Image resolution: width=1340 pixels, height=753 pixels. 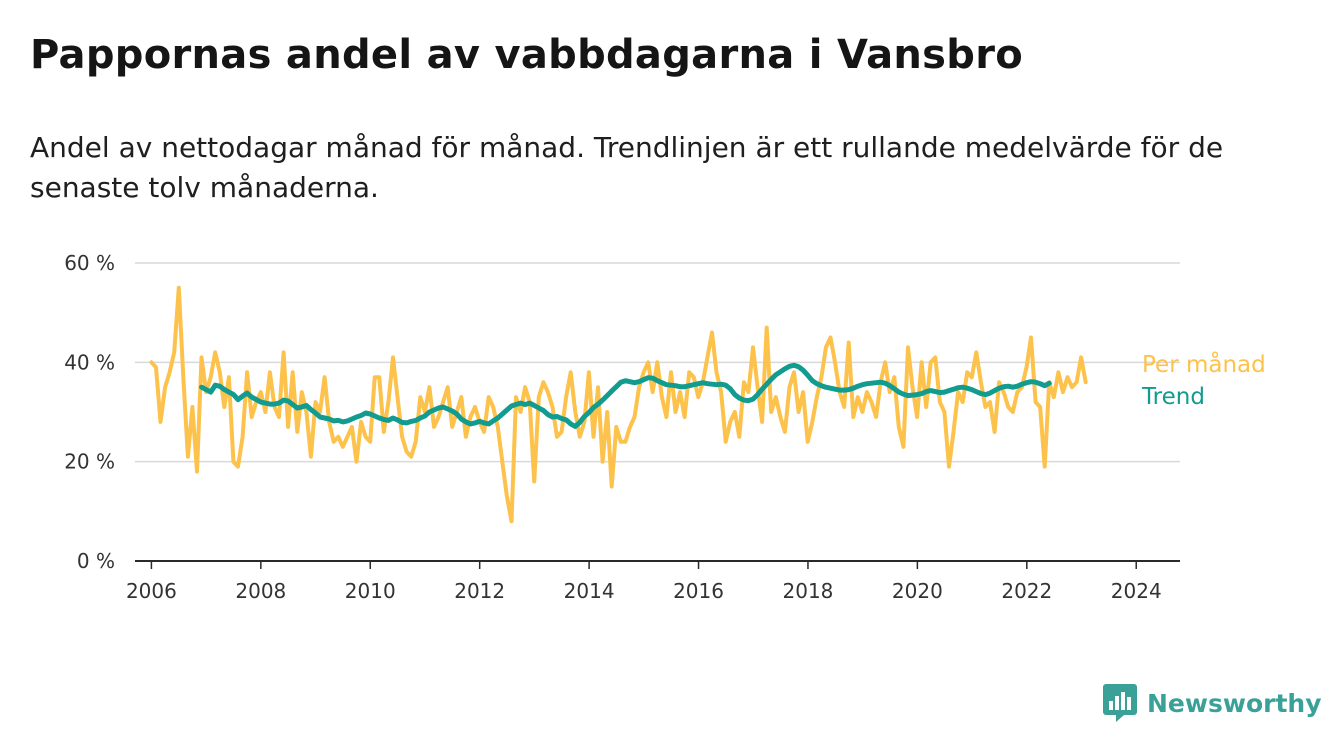 I want to click on series-line-trend, so click(x=625, y=395).